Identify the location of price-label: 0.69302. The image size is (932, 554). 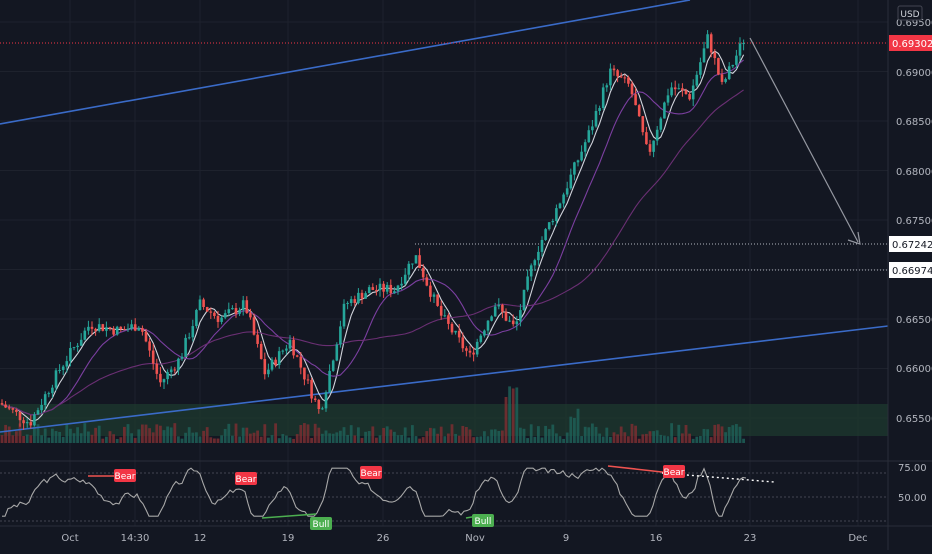
(910, 43).